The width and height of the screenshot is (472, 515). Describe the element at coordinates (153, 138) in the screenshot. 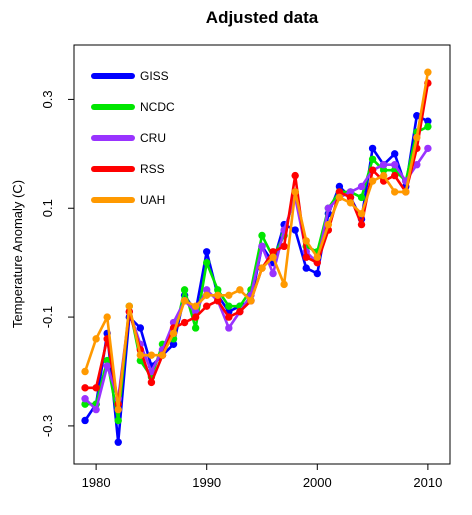

I see `legend-label: CRU` at that location.